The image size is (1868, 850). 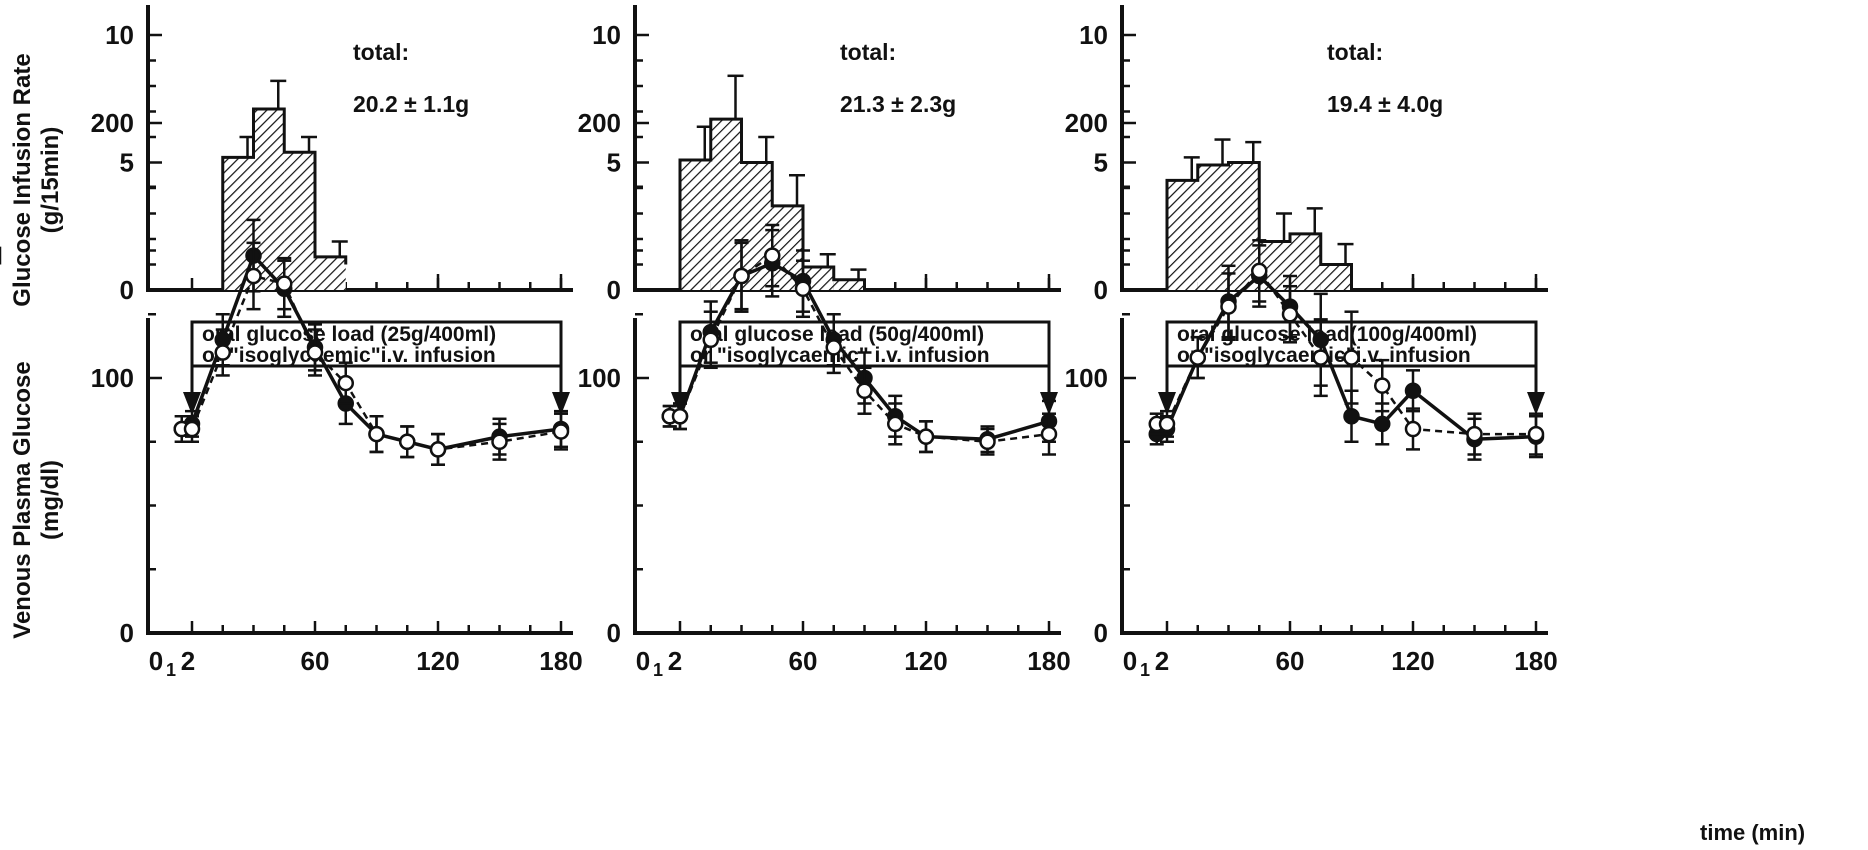 What do you see at coordinates (188, 661) in the screenshot?
I see `glucose-panel-1-x-label-2: 2` at bounding box center [188, 661].